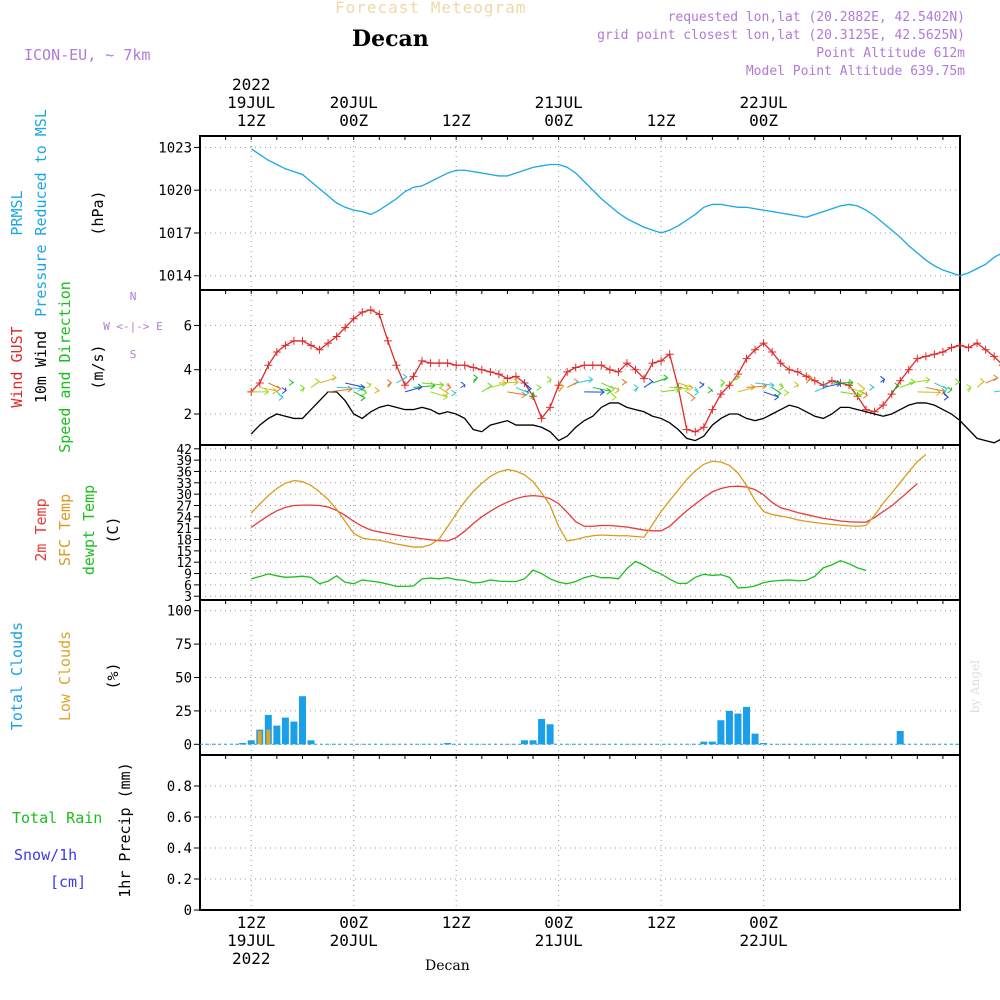 The image size is (1000, 1000). I want to click on temp-label-dewpt: dewpt Temp, so click(89, 530).